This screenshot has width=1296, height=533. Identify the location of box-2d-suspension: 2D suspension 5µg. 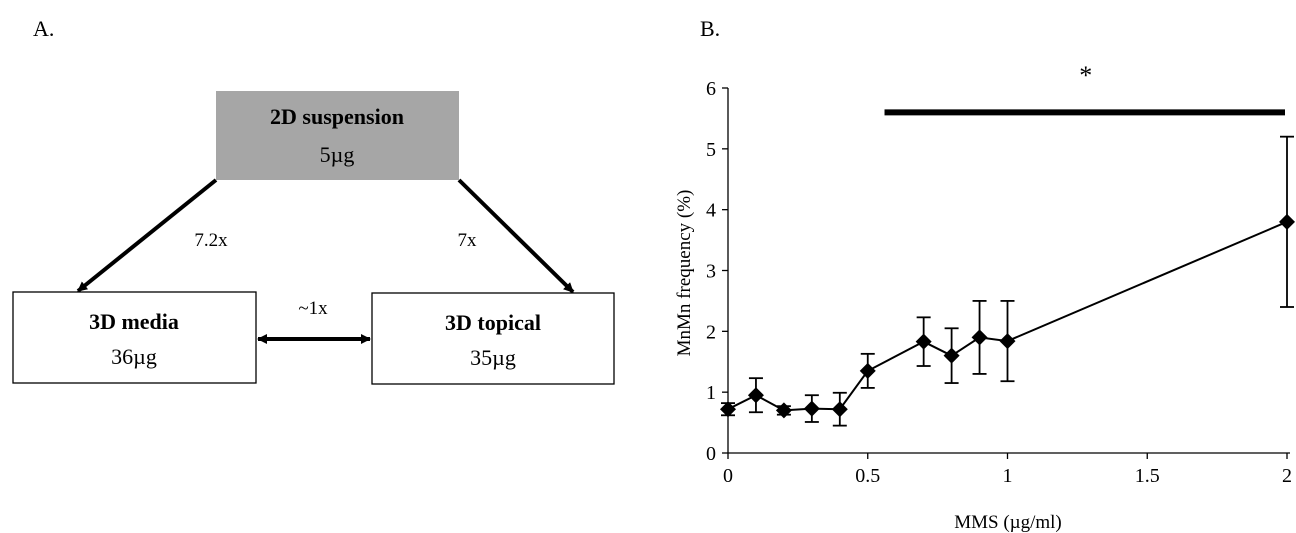
(337, 135).